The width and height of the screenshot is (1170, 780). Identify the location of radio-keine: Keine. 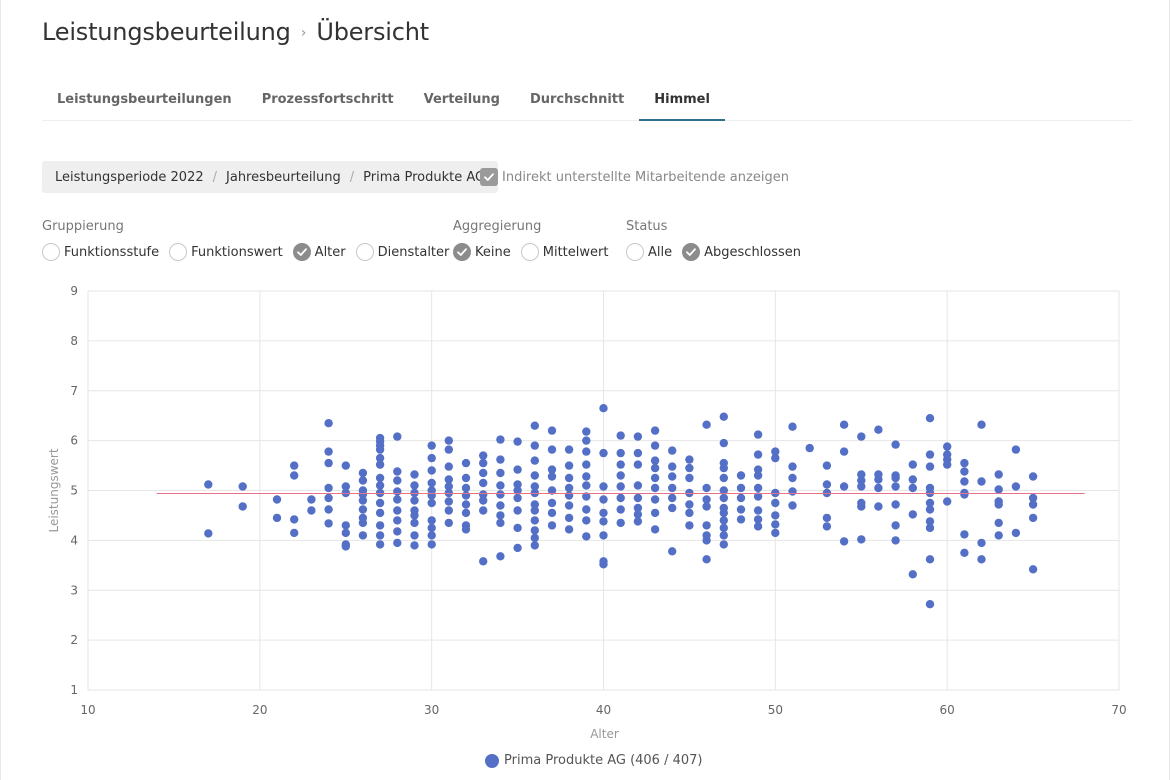
(482, 252).